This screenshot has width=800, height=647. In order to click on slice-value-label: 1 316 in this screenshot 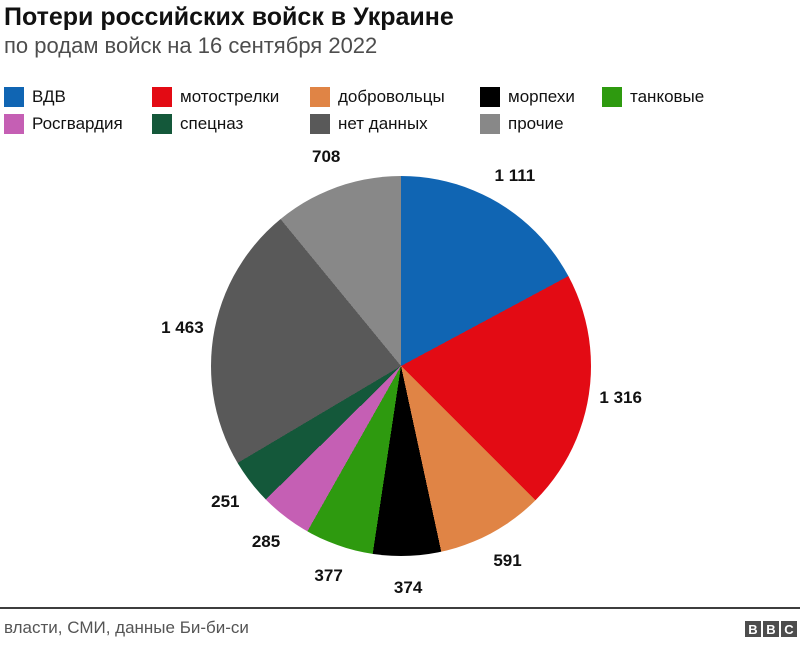, I will do `click(620, 398)`.